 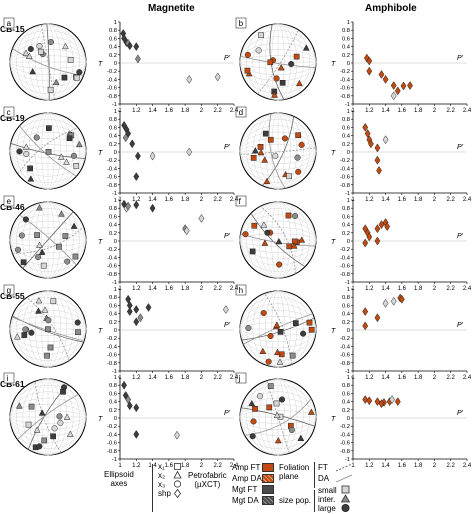 I want to click on x-tick-label: 1.2, so click(x=369, y=200).